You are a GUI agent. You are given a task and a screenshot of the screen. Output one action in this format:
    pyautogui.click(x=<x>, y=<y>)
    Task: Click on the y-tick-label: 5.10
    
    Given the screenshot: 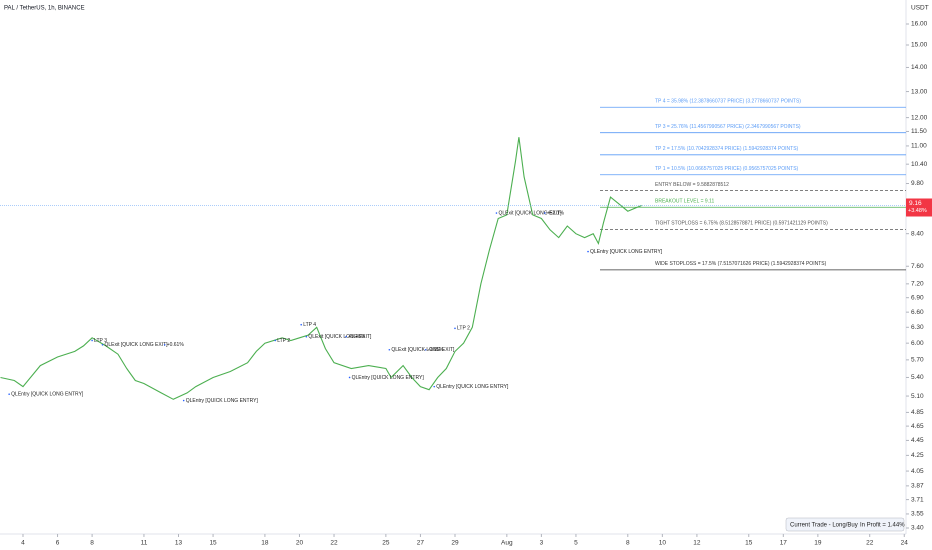 What is the action you would take?
    pyautogui.click(x=917, y=396)
    